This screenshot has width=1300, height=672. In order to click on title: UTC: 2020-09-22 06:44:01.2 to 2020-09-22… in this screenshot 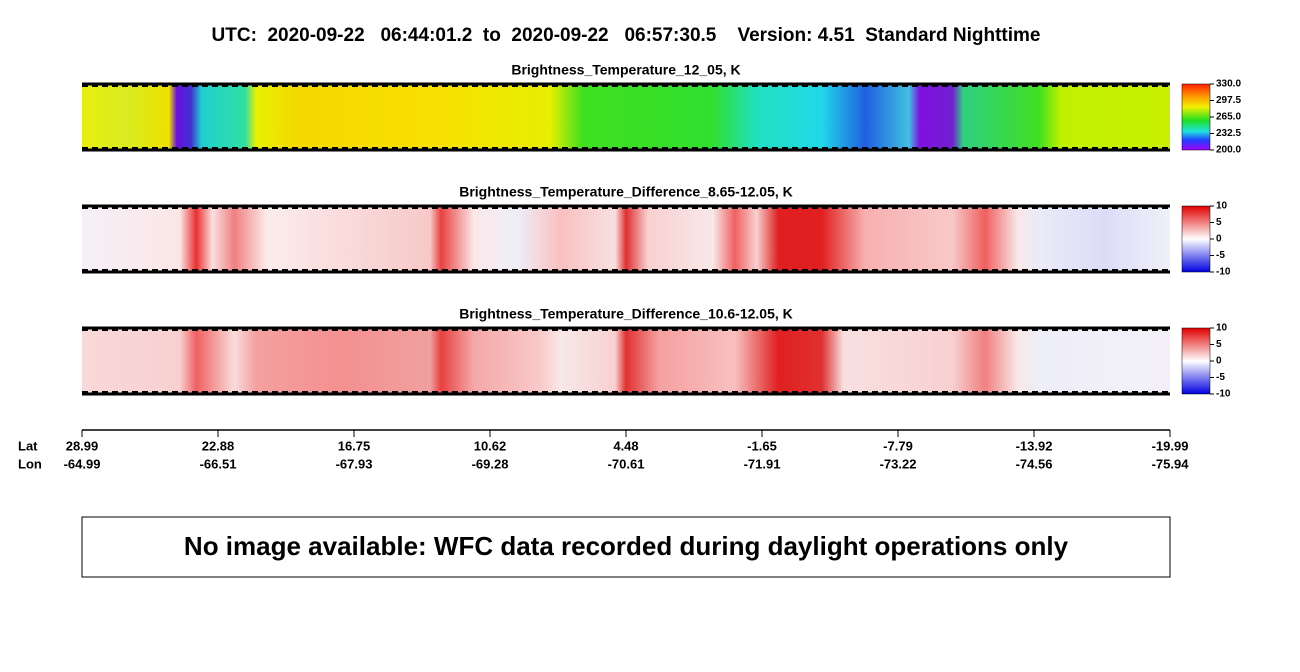, I will do `click(626, 35)`.